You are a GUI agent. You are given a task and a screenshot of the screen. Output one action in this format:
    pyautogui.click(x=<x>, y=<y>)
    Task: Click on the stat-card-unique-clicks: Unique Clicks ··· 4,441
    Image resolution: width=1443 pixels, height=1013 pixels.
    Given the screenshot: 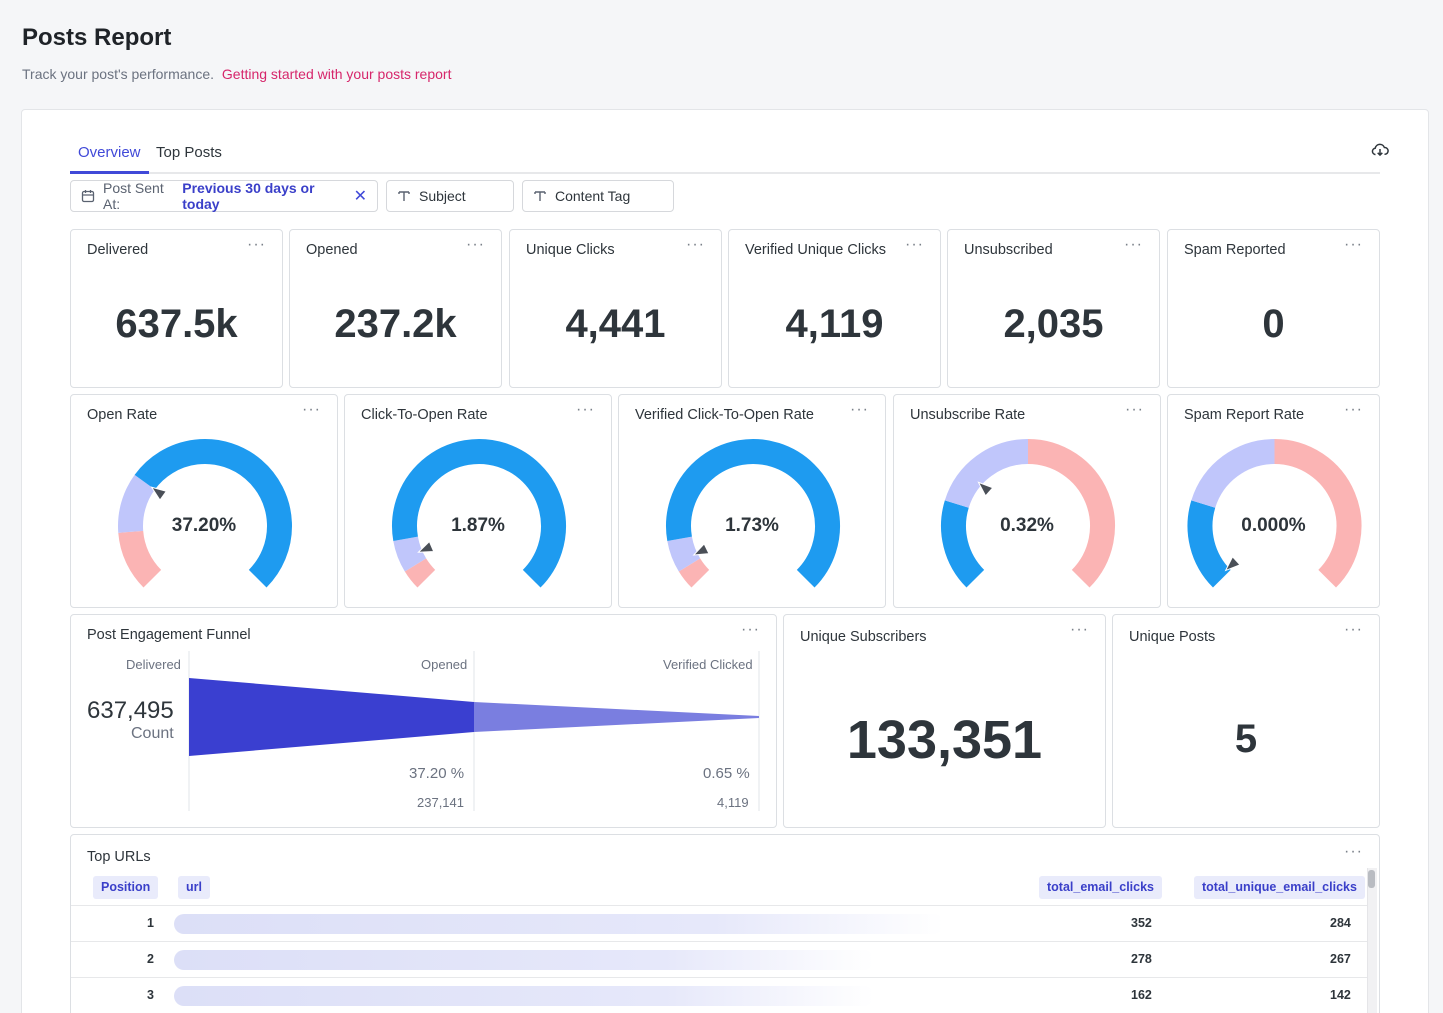 What is the action you would take?
    pyautogui.click(x=615, y=308)
    